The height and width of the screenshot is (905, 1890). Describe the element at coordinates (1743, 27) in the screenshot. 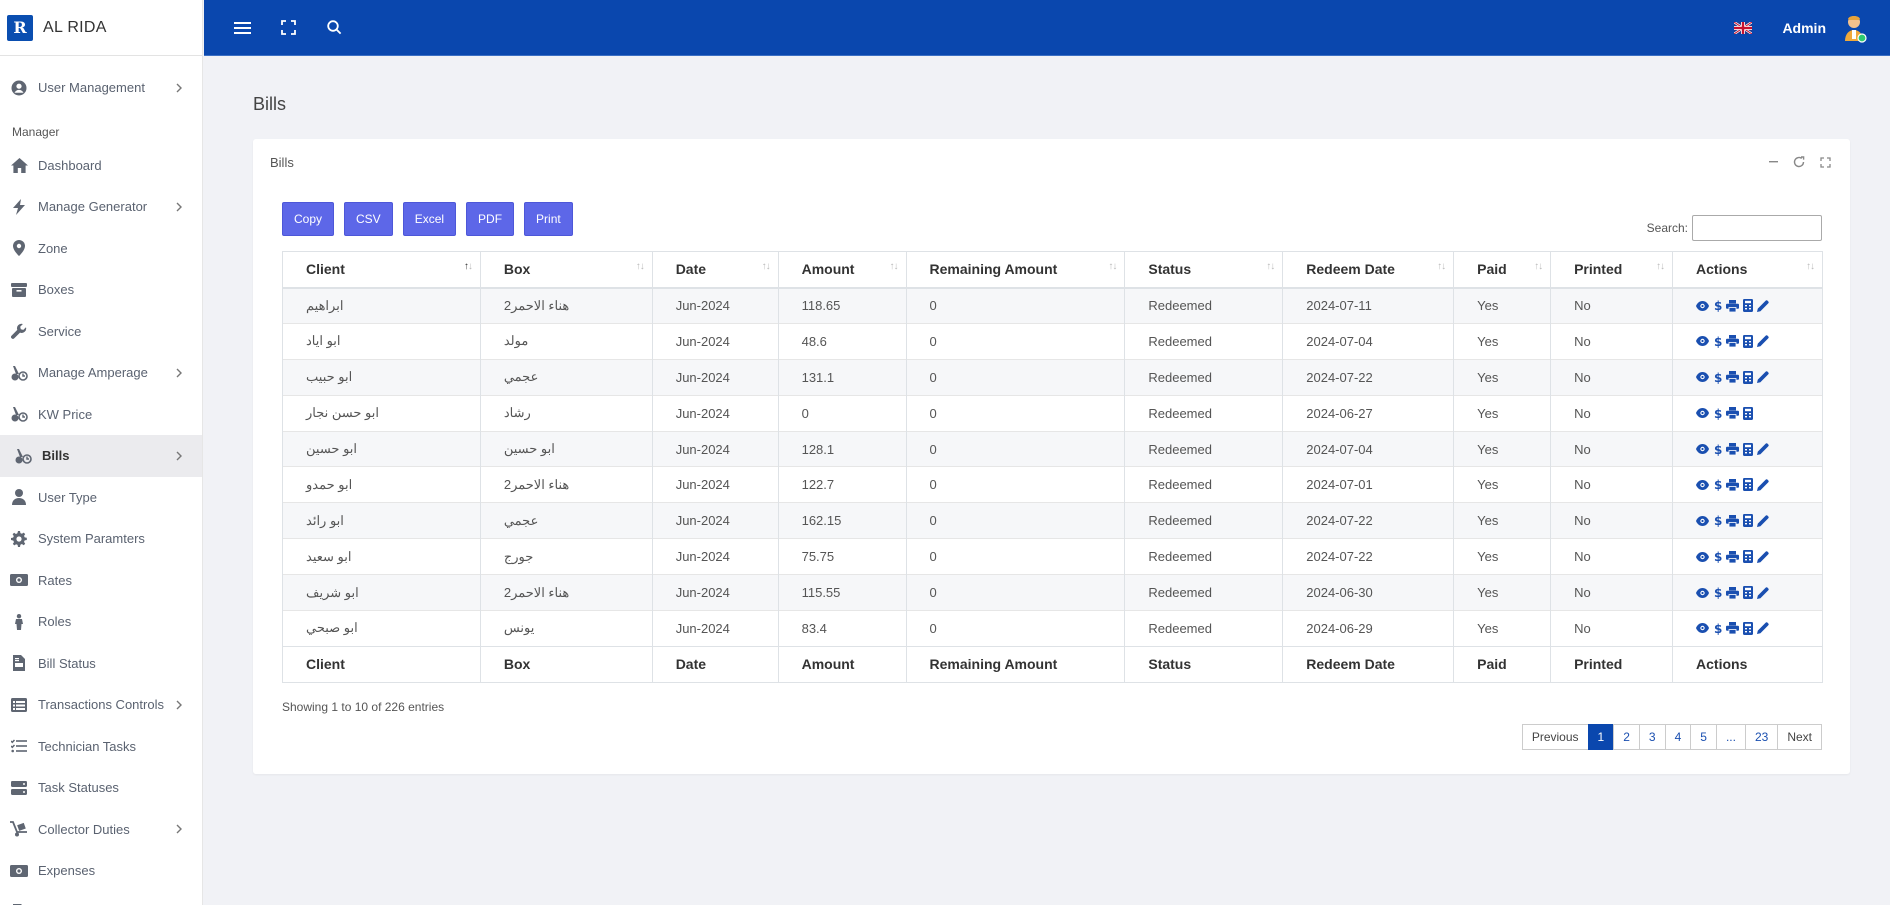

I see `uk-flag-icon` at that location.